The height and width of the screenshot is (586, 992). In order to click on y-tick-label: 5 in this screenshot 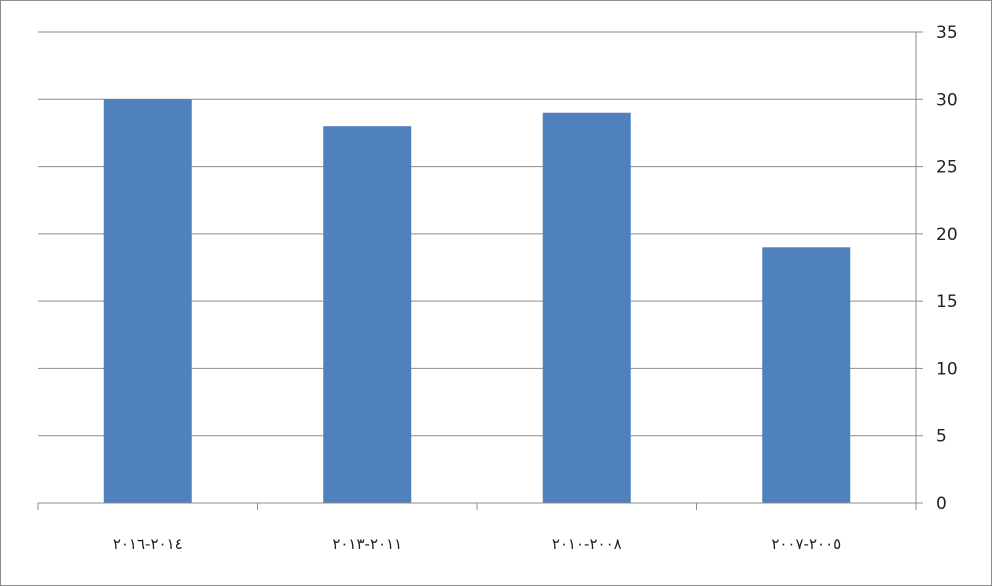, I will do `click(941, 437)`.